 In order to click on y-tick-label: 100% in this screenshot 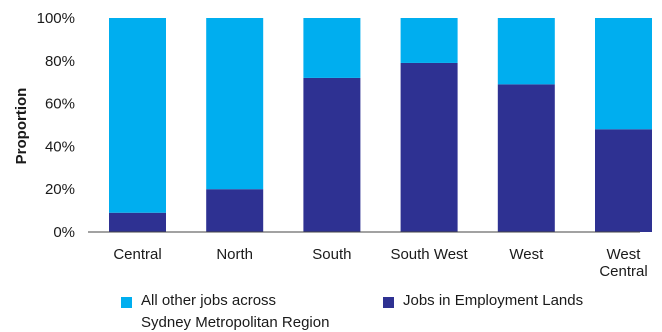, I will do `click(56, 18)`.